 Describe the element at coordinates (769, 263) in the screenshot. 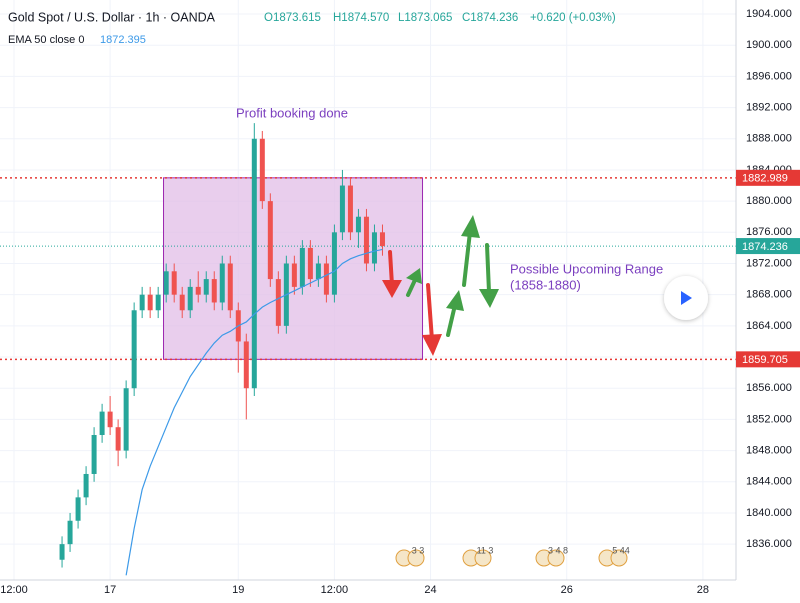

I see `y-tick-label: 1872.000` at that location.